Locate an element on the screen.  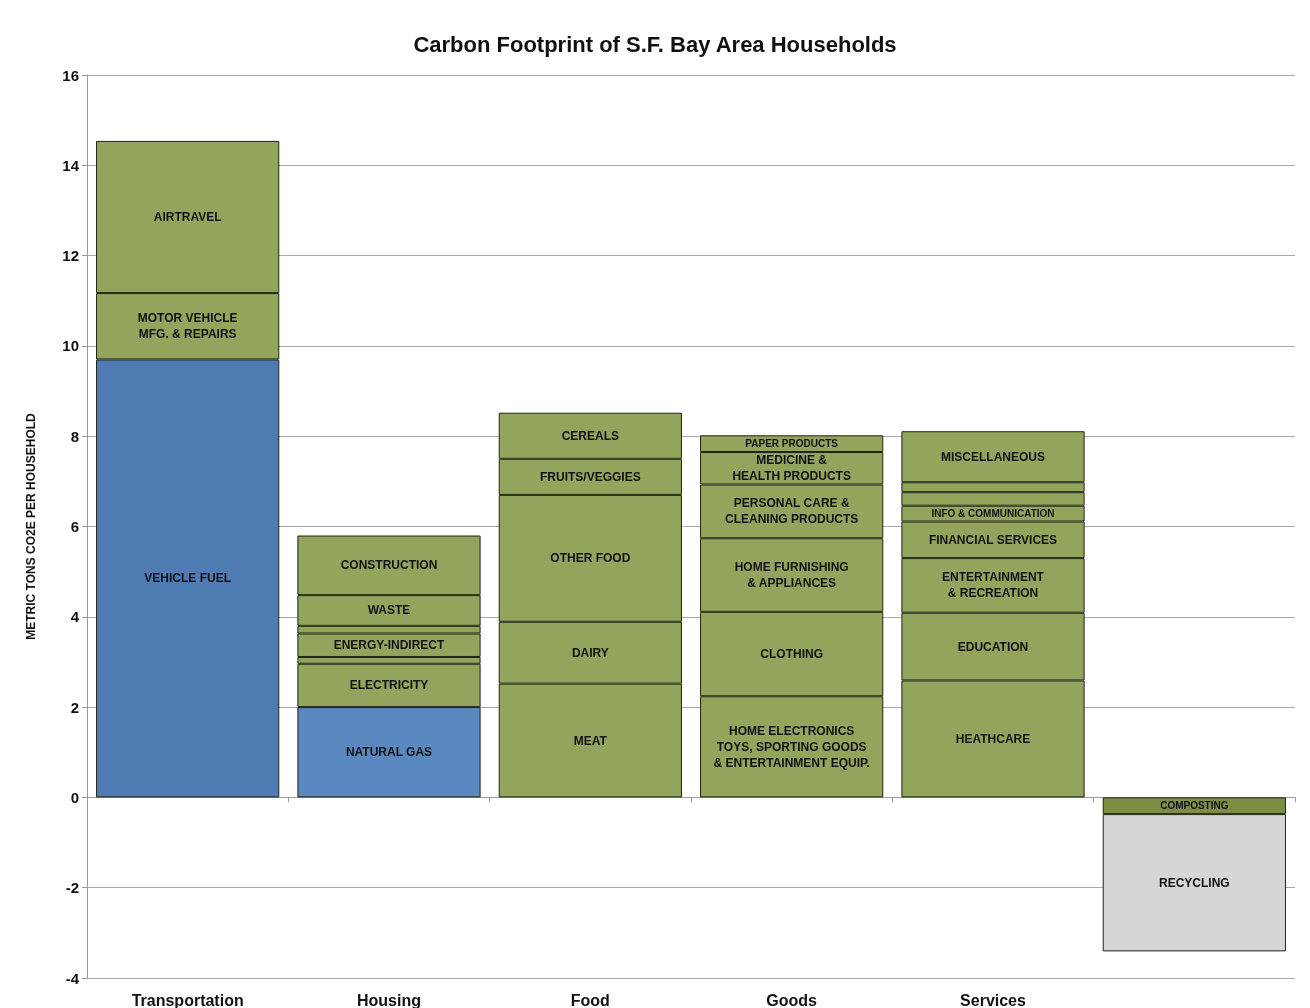
series-label: ENTERTAINMENT & RECREATION is located at coordinates (993, 585).